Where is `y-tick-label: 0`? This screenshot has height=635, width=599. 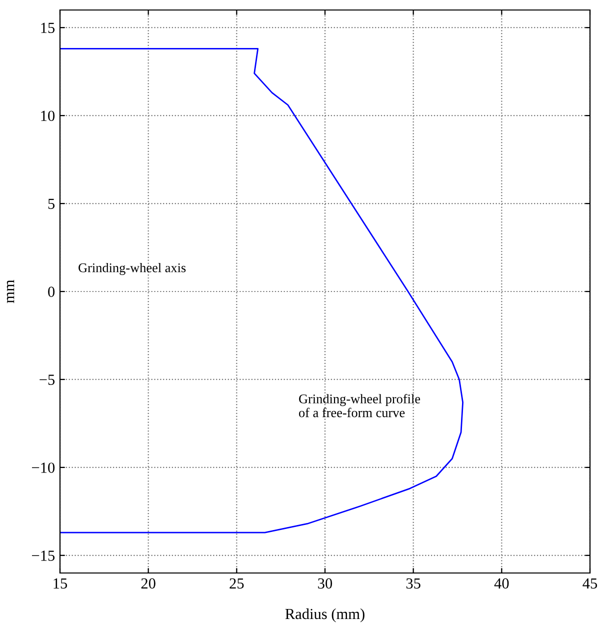 y-tick-label: 0 is located at coordinates (51, 291).